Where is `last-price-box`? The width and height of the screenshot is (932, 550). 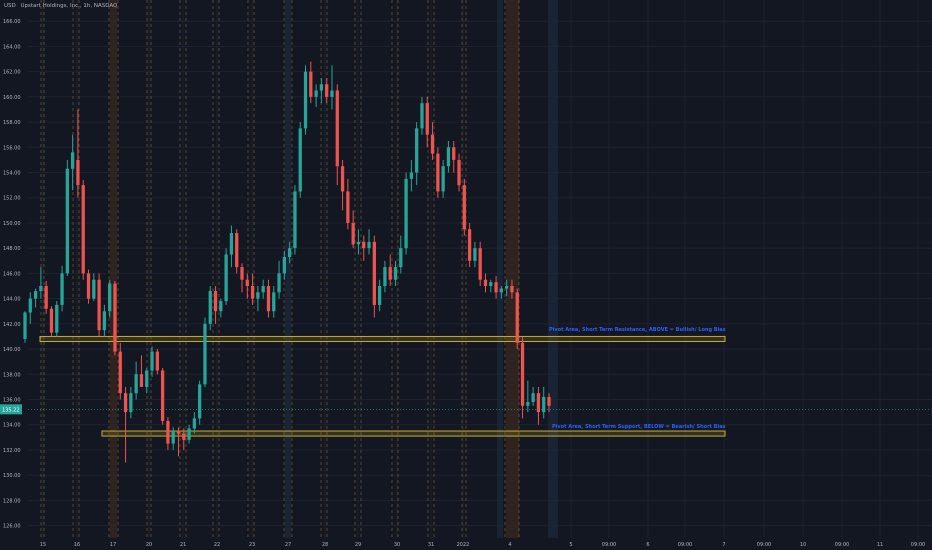 last-price-box is located at coordinates (11, 409).